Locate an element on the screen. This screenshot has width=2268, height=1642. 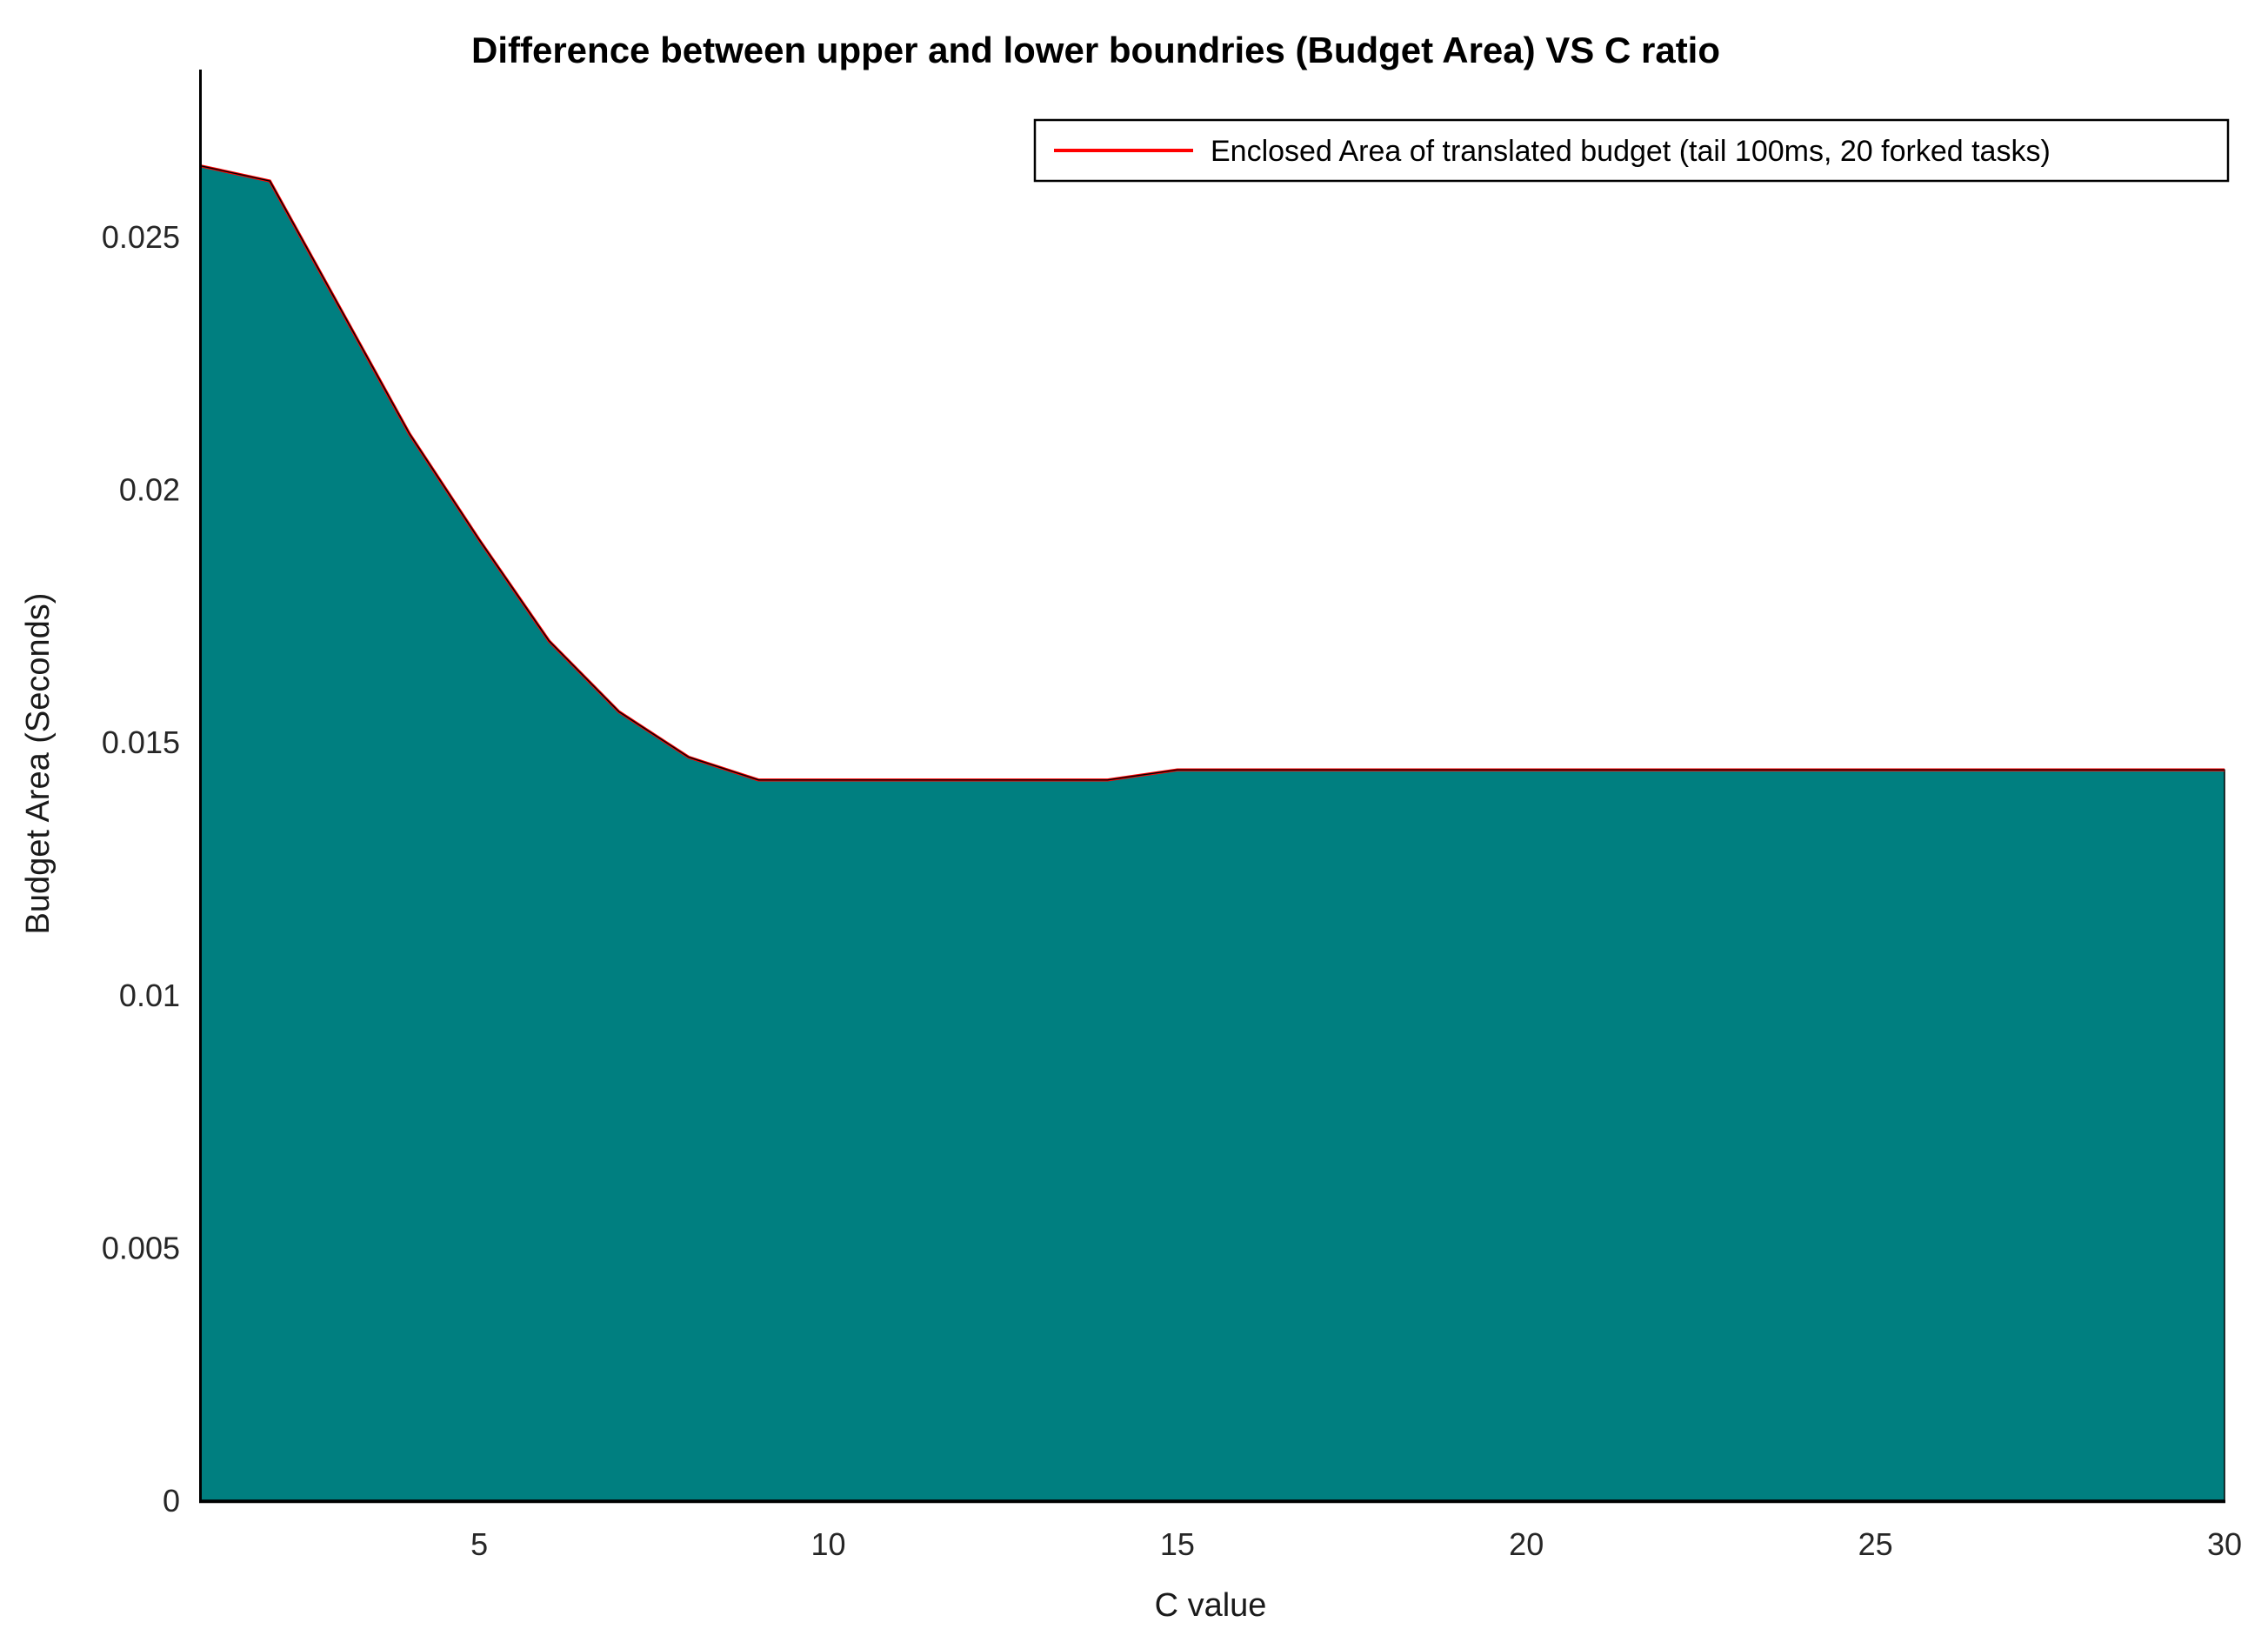
legend-box is located at coordinates (1631, 150).